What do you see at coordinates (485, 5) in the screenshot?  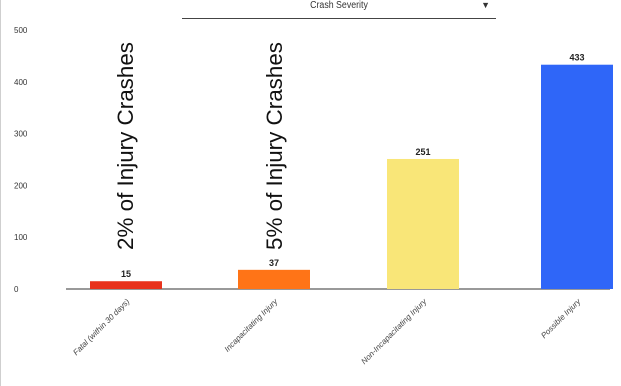 I see `caret-down-icon: ▼` at bounding box center [485, 5].